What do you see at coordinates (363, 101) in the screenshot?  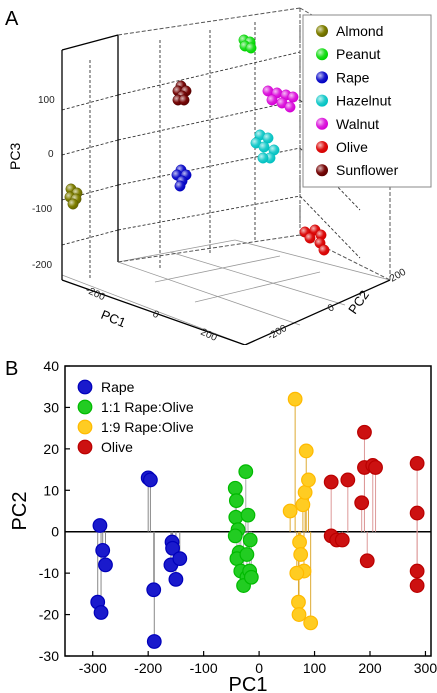 I see `legend-entry: Hazelnut` at bounding box center [363, 101].